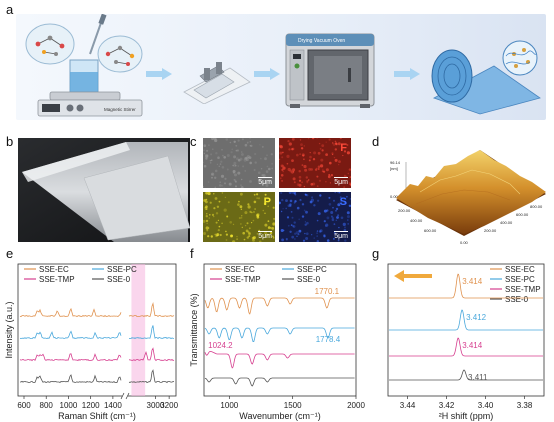 This screenshot has height=422, width=554. Describe the element at coordinates (376, 253) in the screenshot. I see `panel-letter-g: g` at that location.